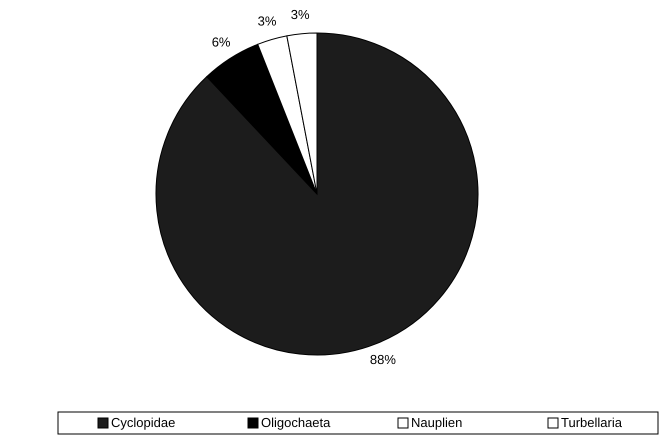 The height and width of the screenshot is (444, 665). I want to click on data-label: 6%, so click(221, 42).